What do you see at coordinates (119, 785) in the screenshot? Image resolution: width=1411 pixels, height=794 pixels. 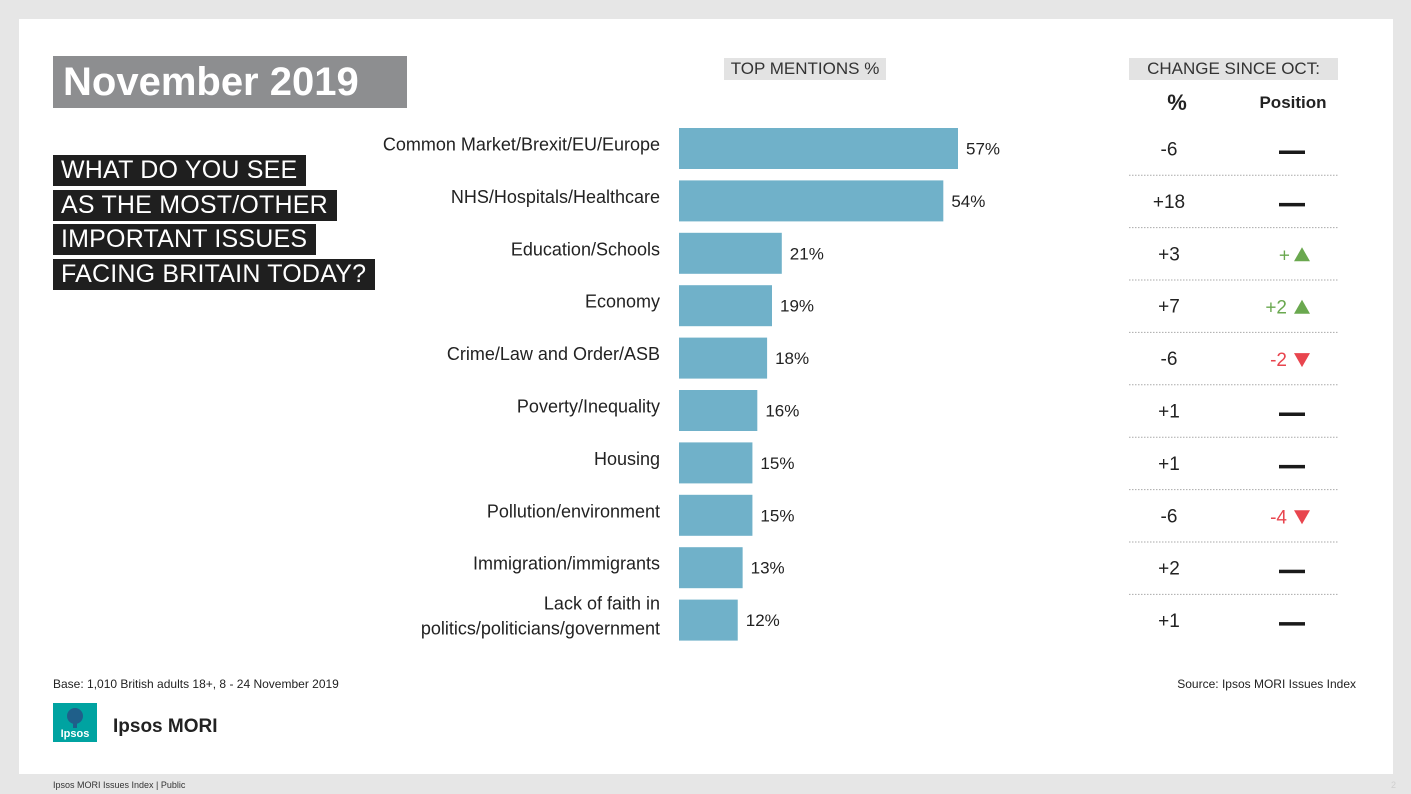 I see `footer-strip: Ipsos MORI Issues Index | Public` at bounding box center [119, 785].